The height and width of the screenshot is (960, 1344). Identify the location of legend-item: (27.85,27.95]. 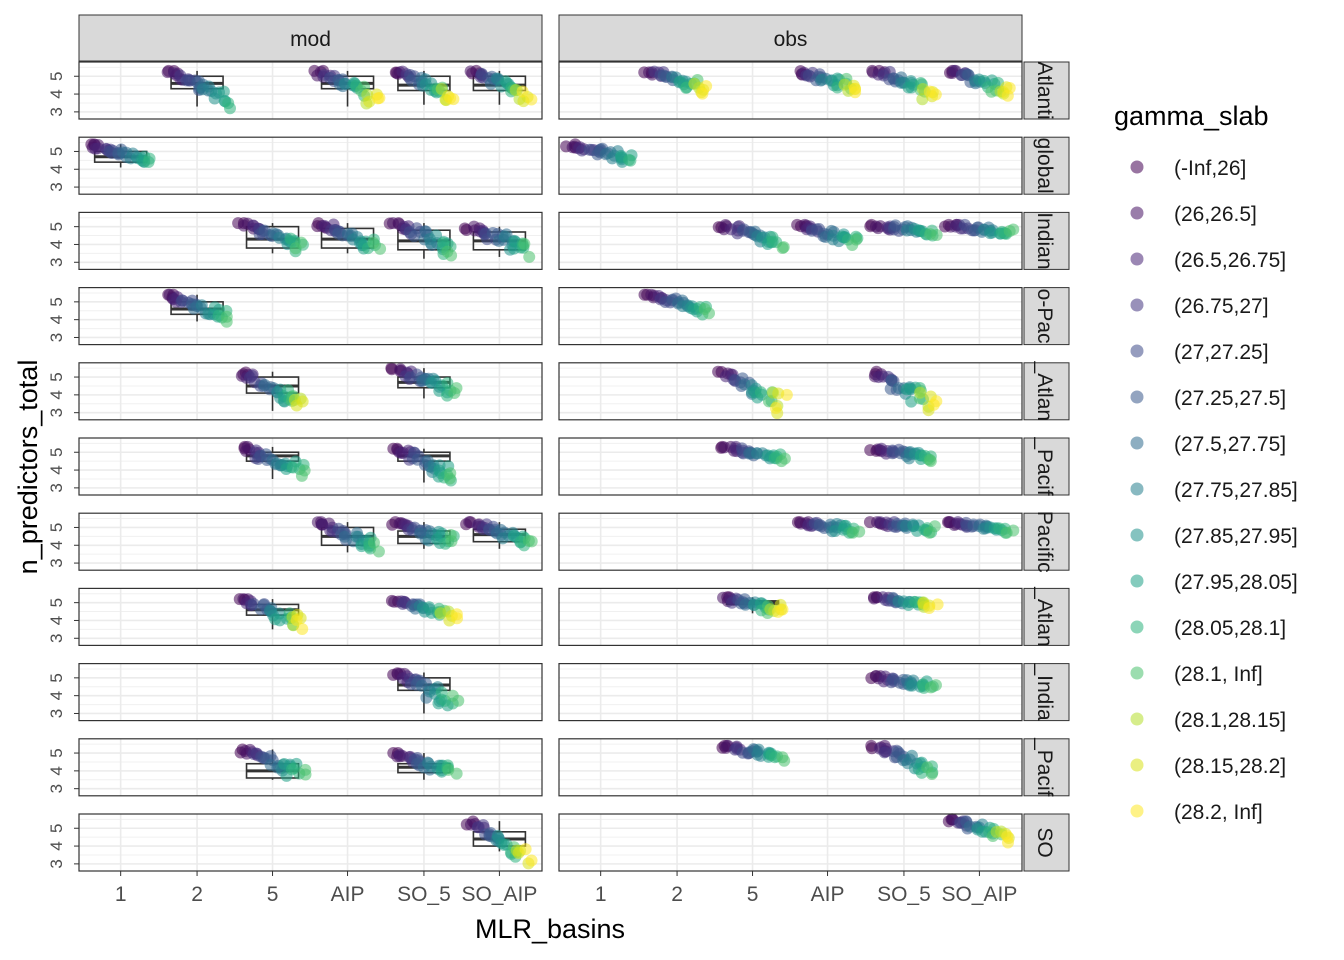
(1214, 536).